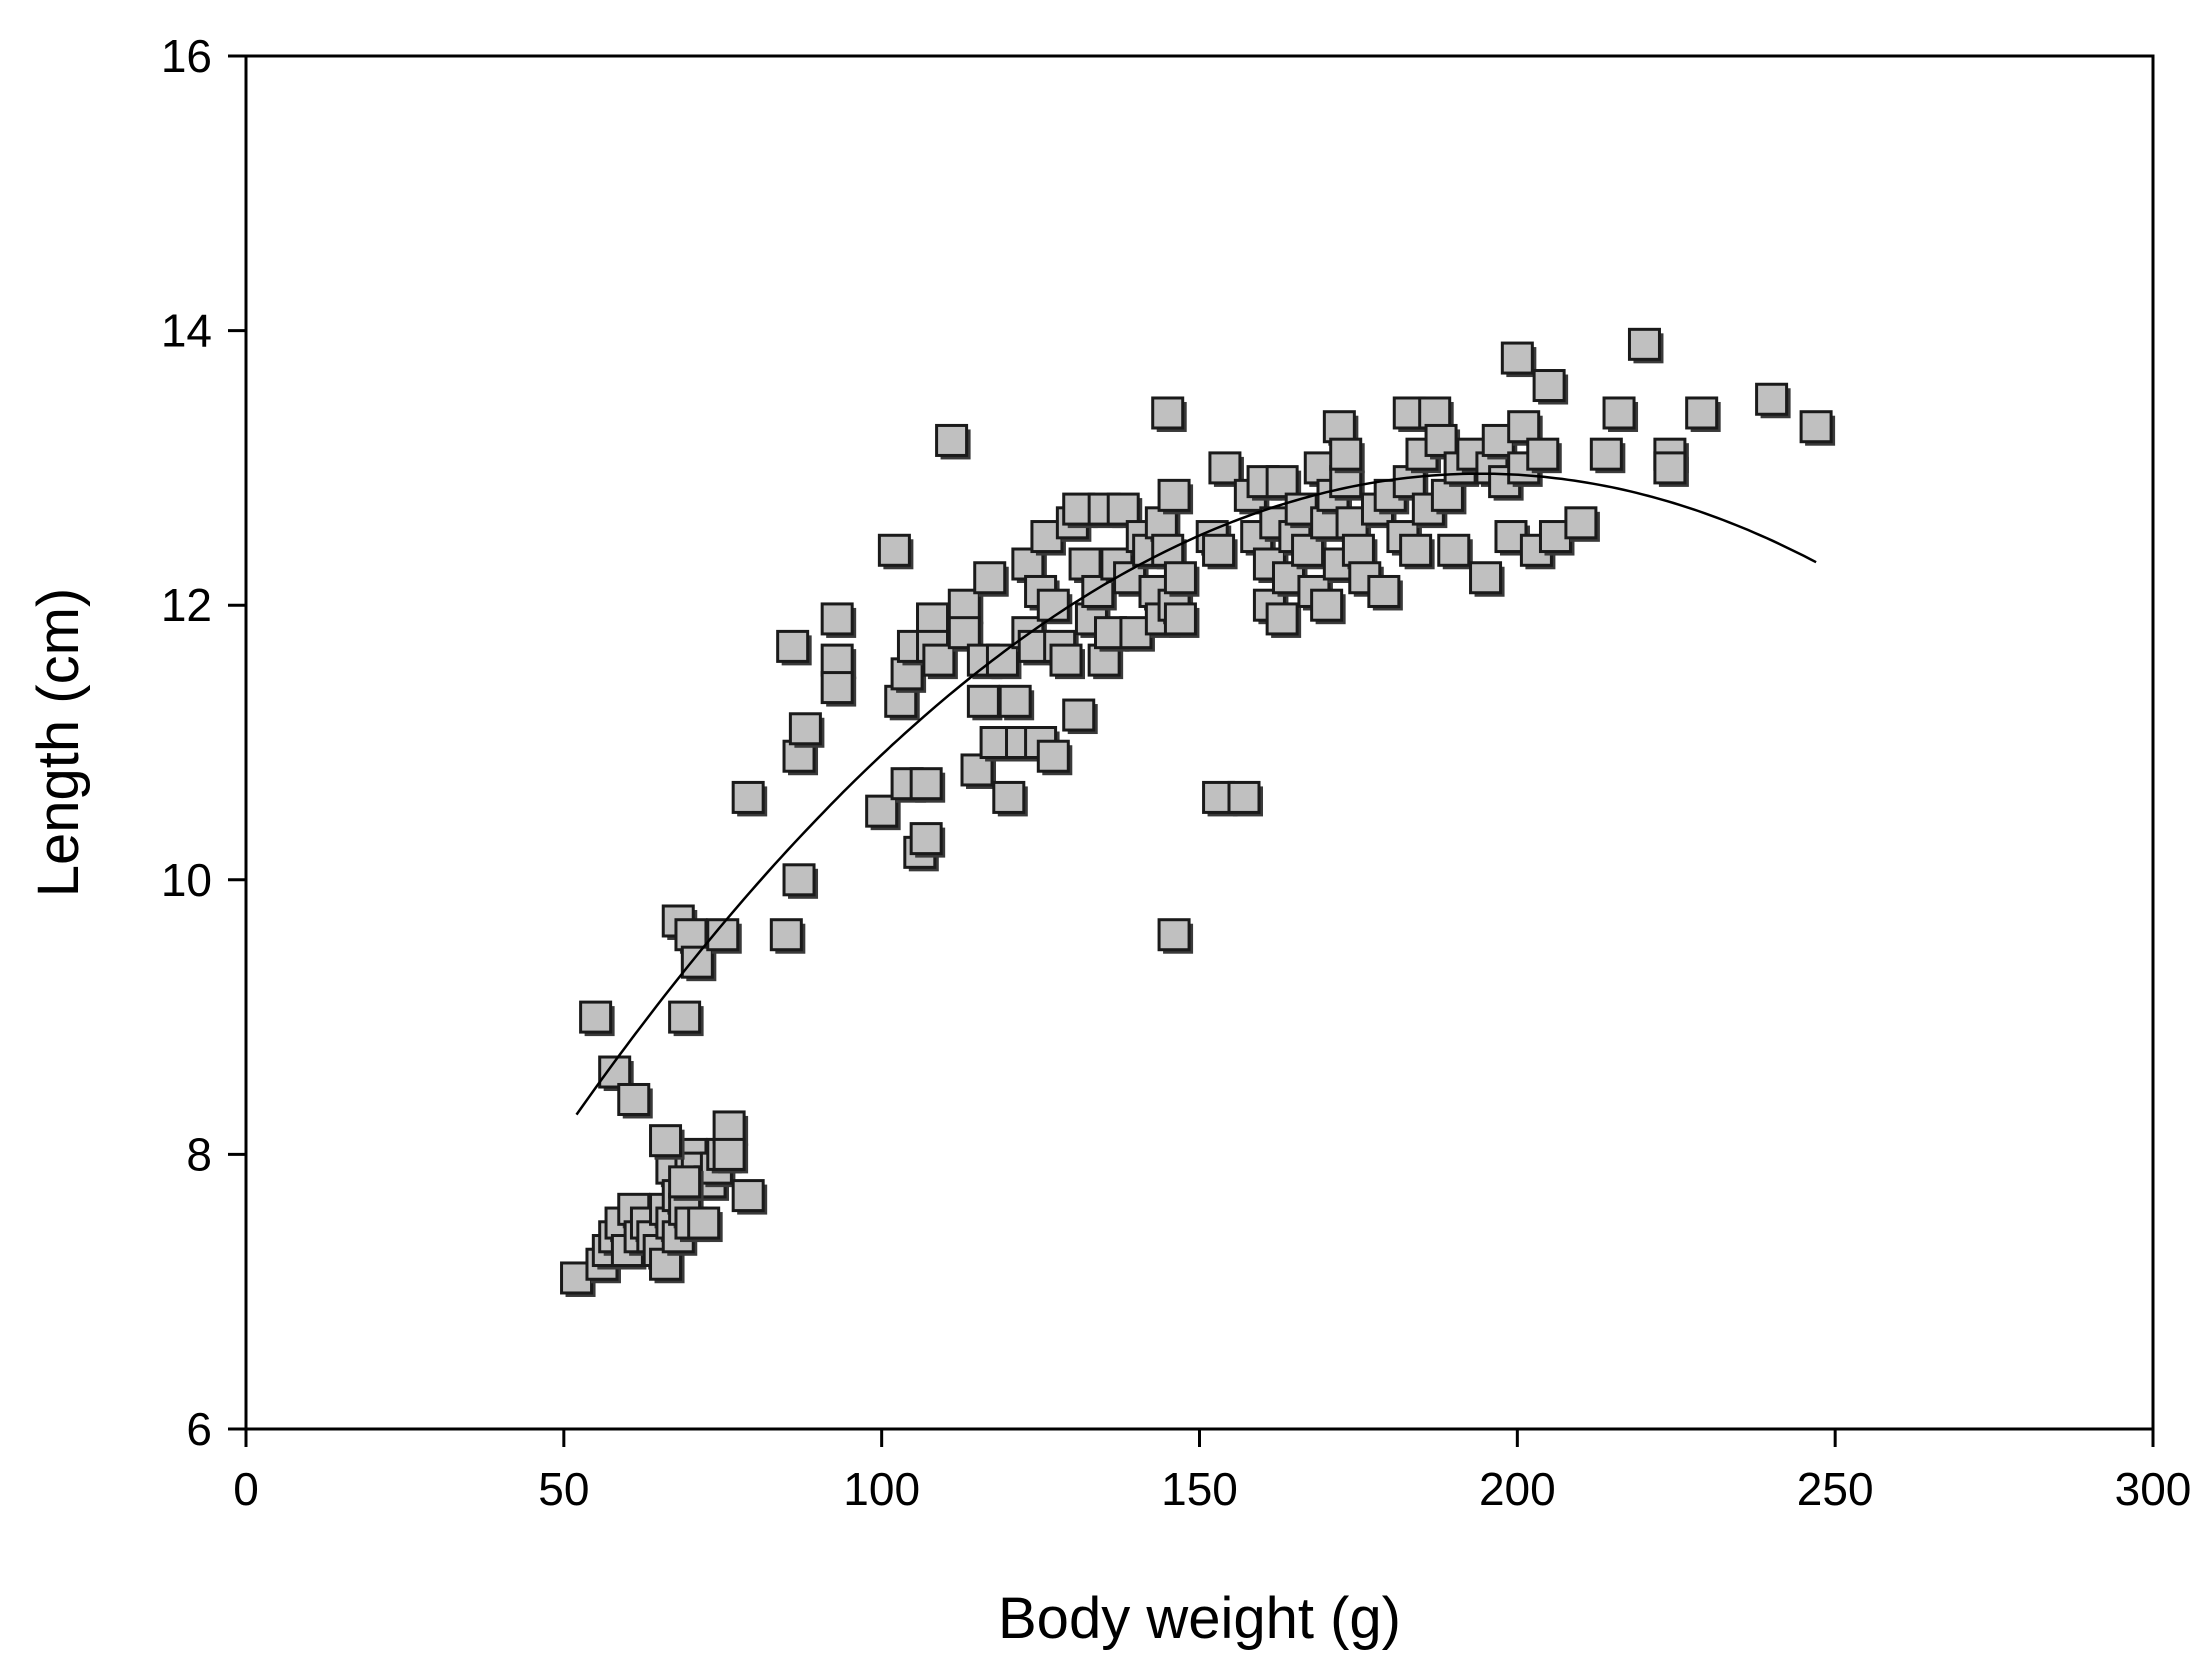  Describe the element at coordinates (199, 1154) in the screenshot. I see `y-tick-label: 8` at that location.